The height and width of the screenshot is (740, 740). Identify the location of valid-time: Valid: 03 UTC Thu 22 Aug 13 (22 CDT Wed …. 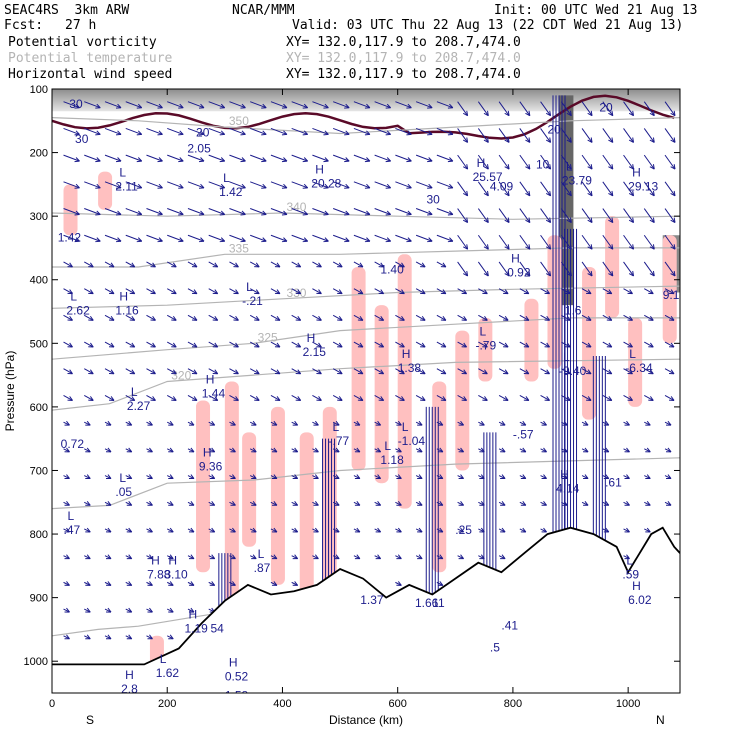
(488, 25).